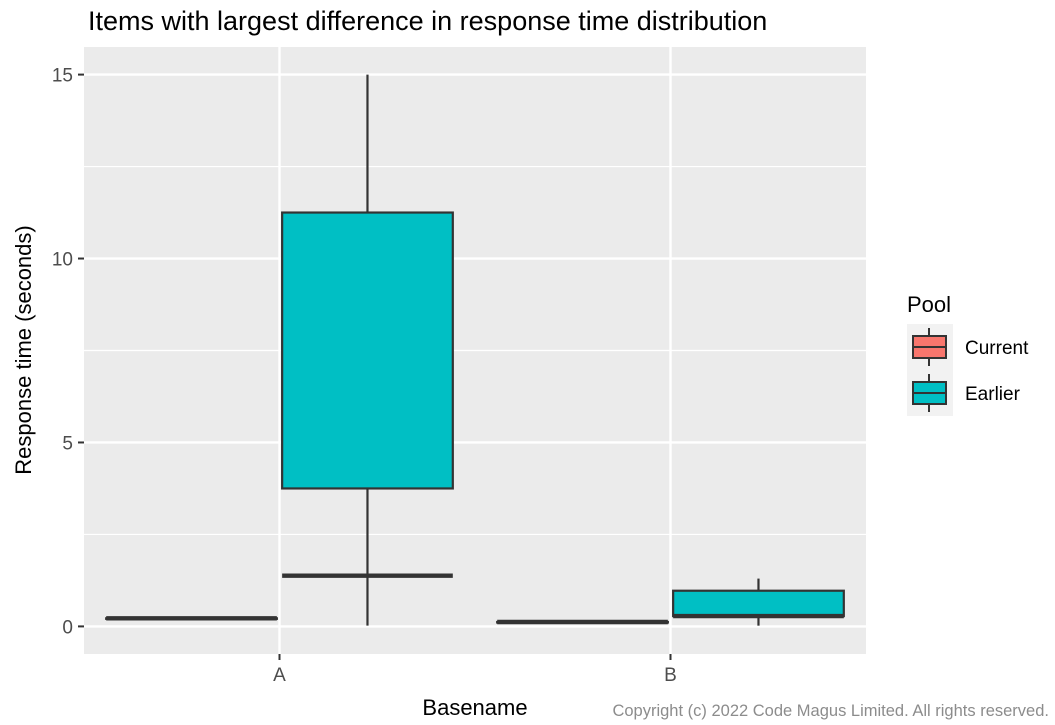  What do you see at coordinates (23, 349) in the screenshot?
I see `y-axis-label: Response time (seconds)` at bounding box center [23, 349].